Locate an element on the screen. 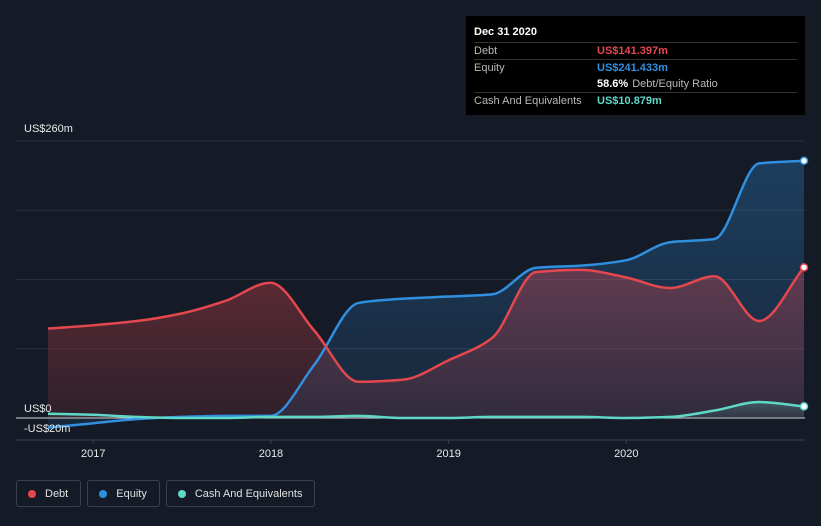 This screenshot has width=821, height=526. debt-end-marker is located at coordinates (804, 267).